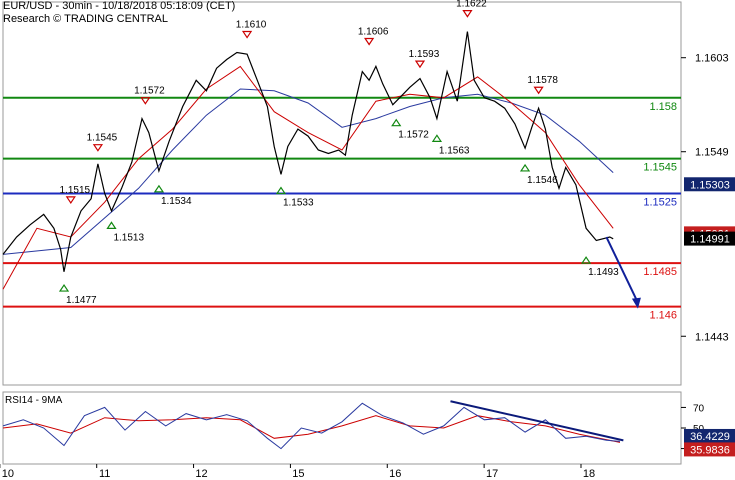 This screenshot has width=735, height=480. I want to click on low-label-15: 1.1493, so click(603, 272).